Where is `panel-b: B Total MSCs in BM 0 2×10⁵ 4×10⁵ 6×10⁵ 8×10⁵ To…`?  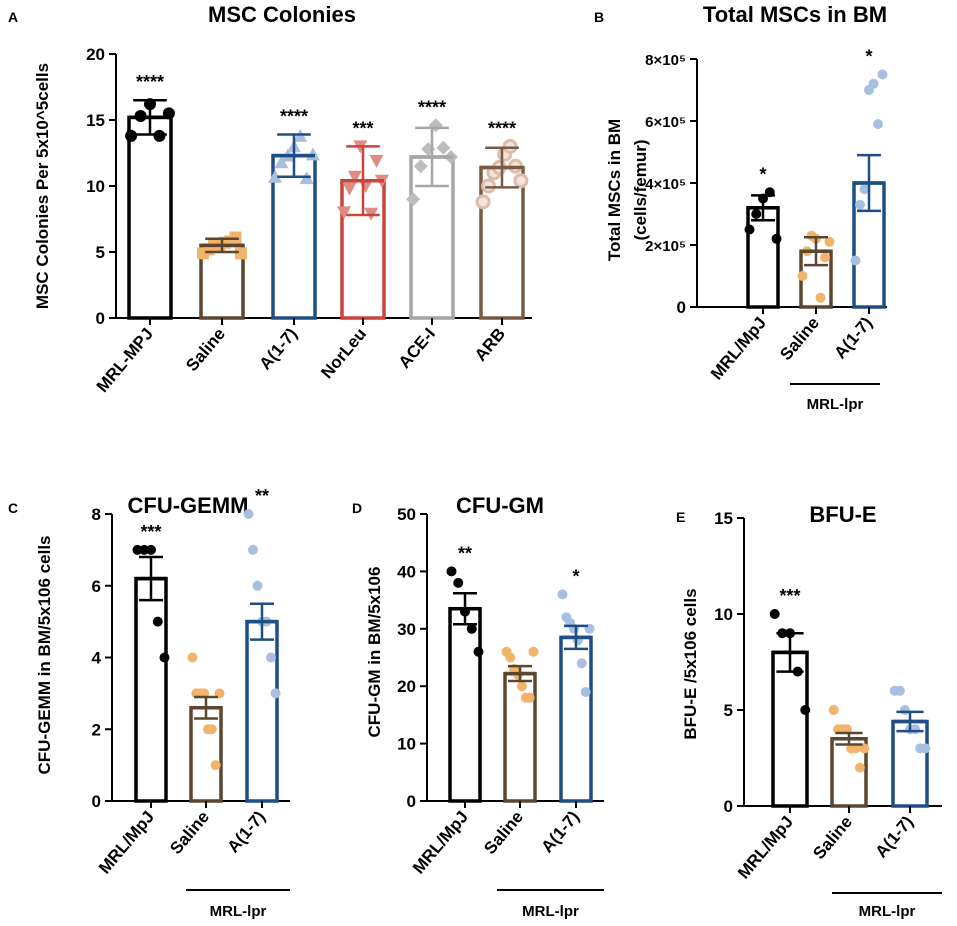 panel-b: B Total MSCs in BM 0 2×10⁵ 4×10⁵ 6×10⁵ 8×10⁵ To… is located at coordinates (741, 207).